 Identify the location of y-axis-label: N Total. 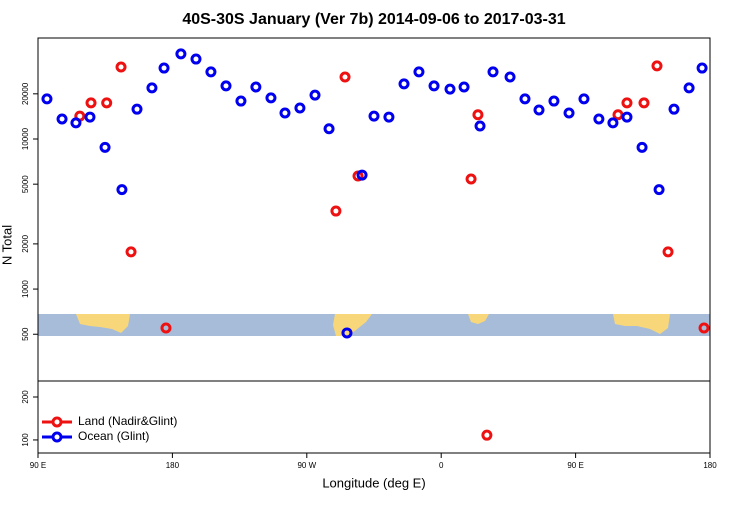
(7, 245).